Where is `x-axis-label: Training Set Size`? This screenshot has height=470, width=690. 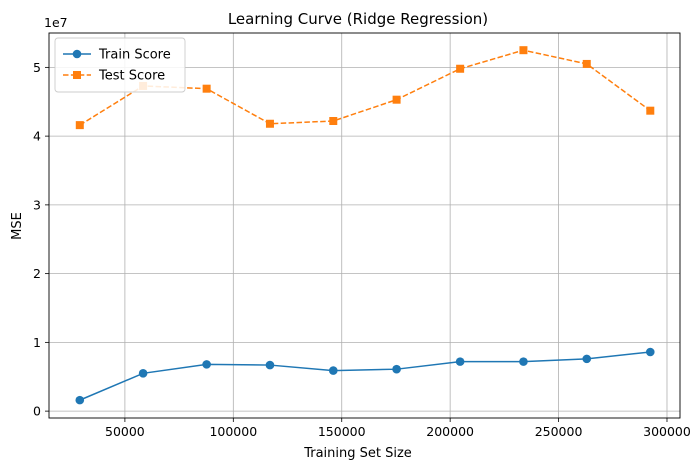 x-axis-label: Training Set Size is located at coordinates (357, 453).